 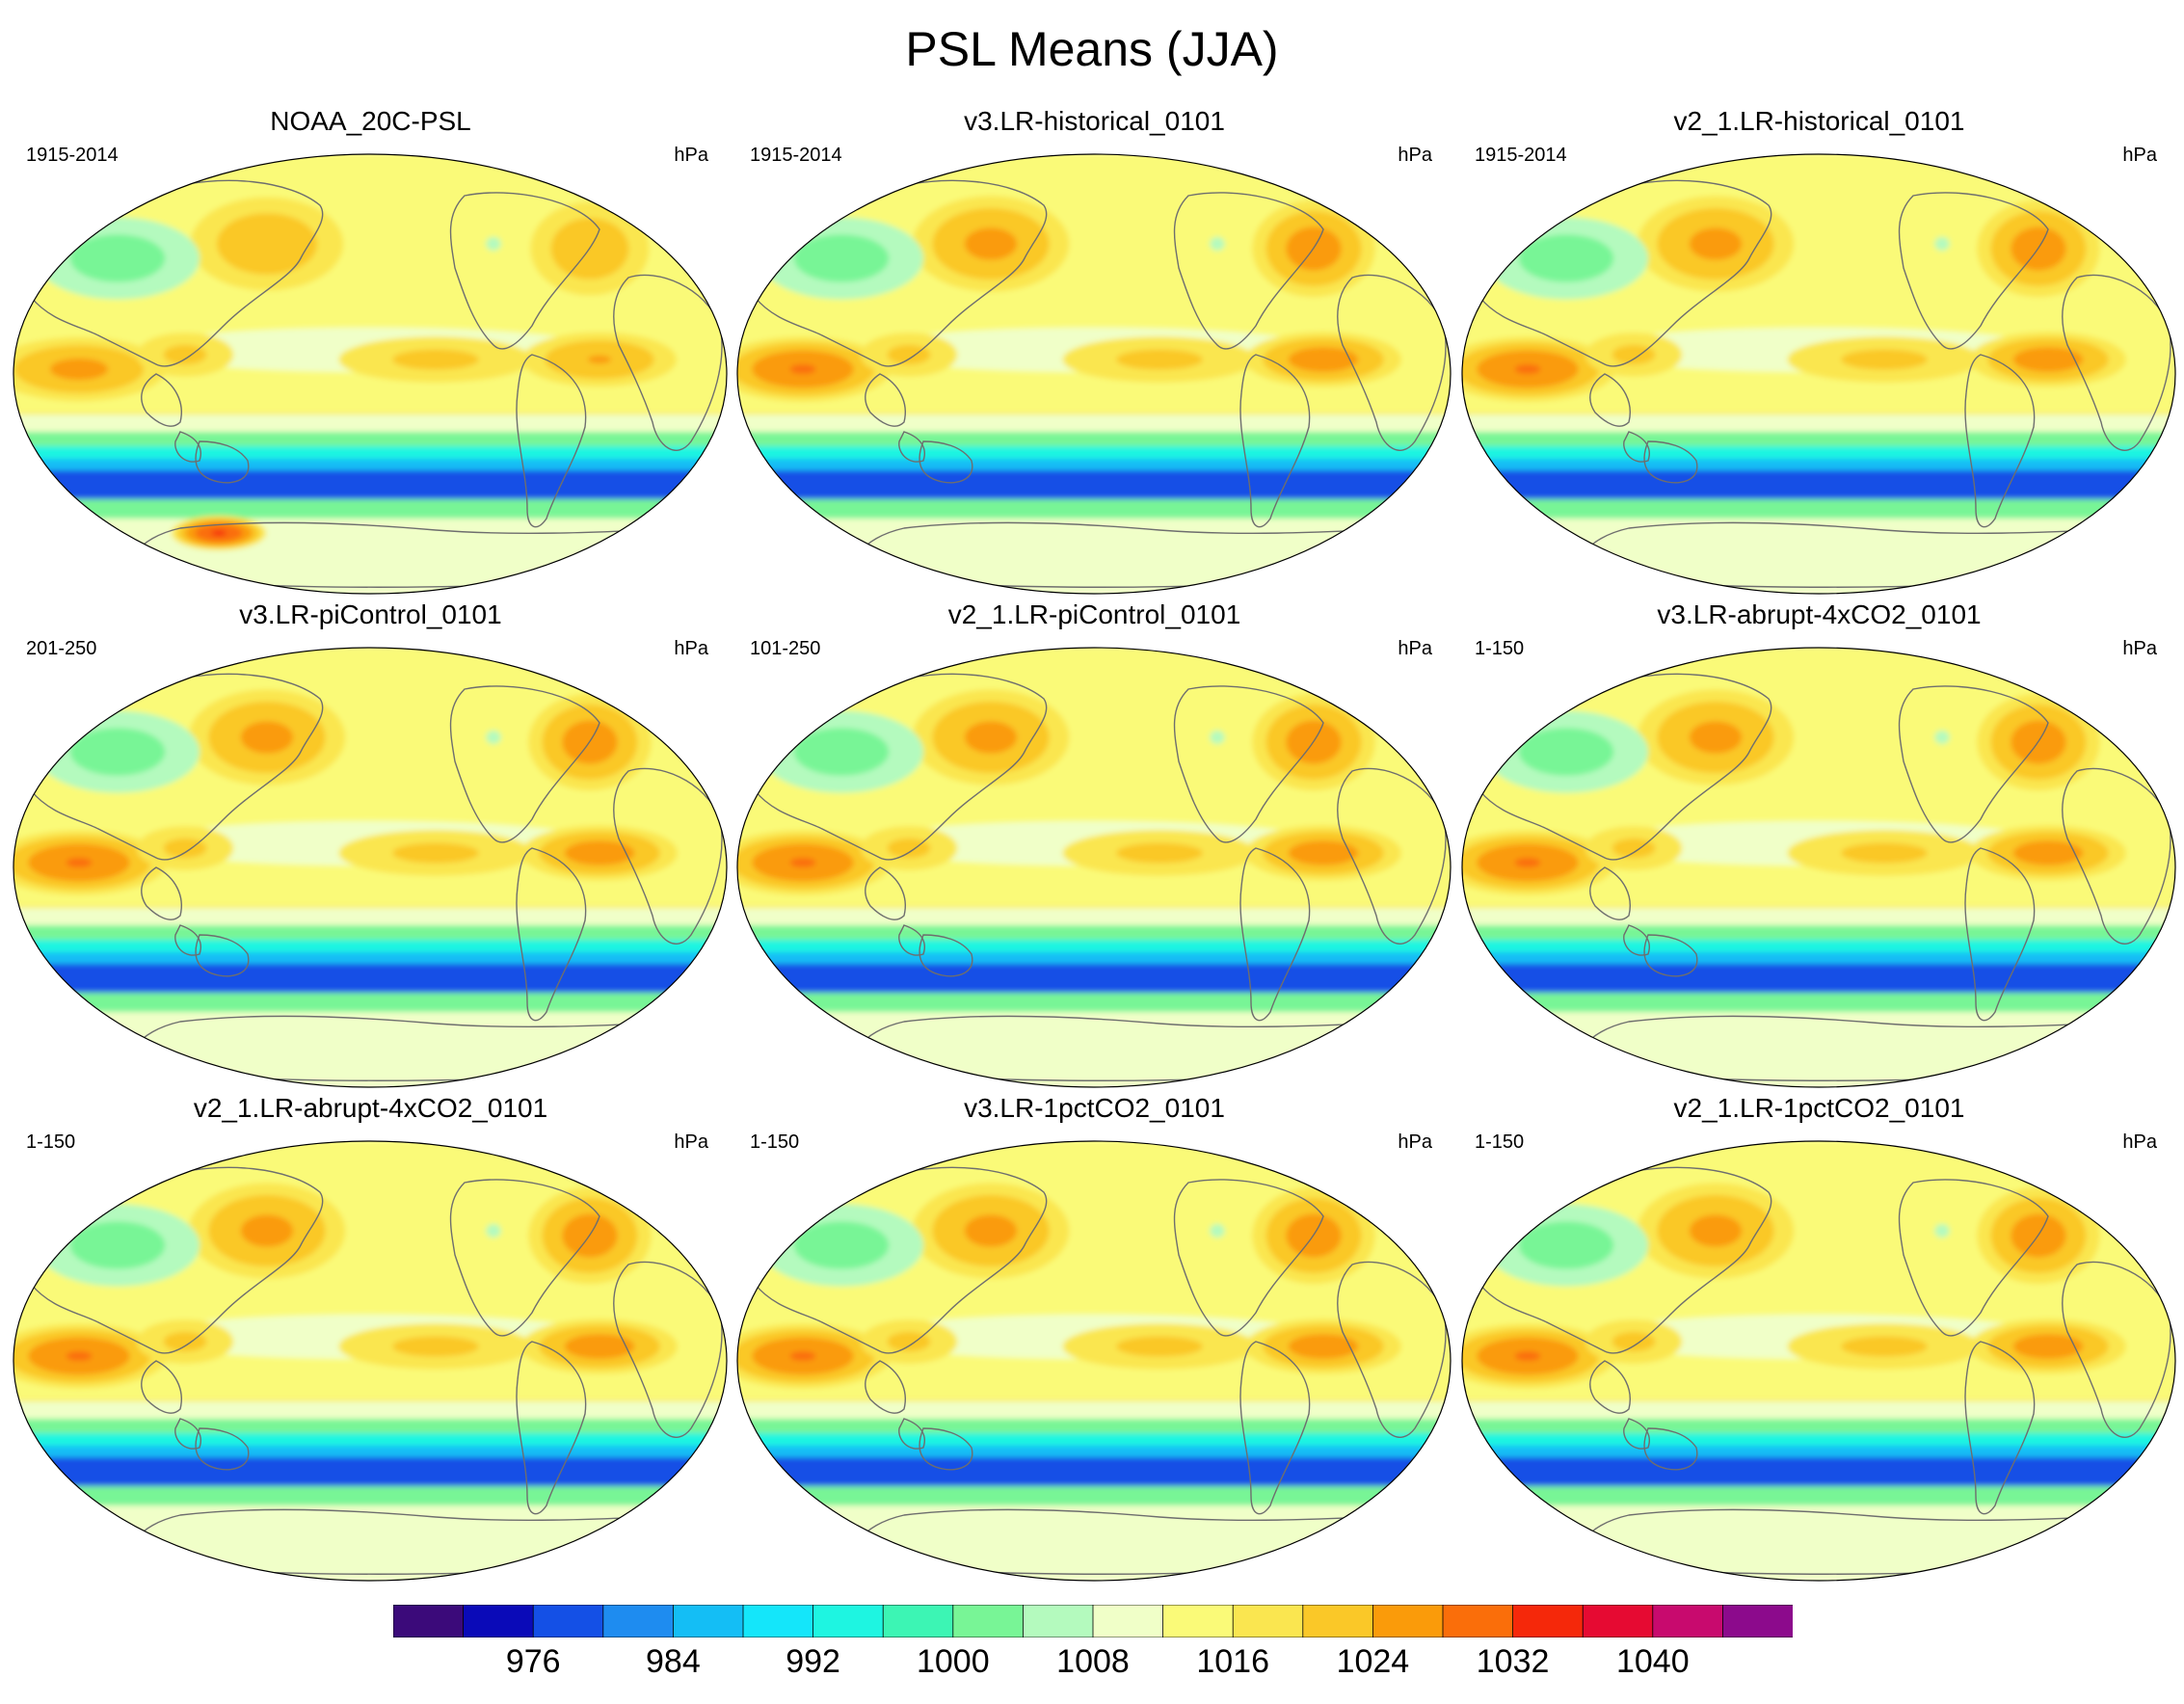 What do you see at coordinates (1819, 1108) in the screenshot?
I see `panel-title: v2_1.LR-1pctCO2_0101` at bounding box center [1819, 1108].